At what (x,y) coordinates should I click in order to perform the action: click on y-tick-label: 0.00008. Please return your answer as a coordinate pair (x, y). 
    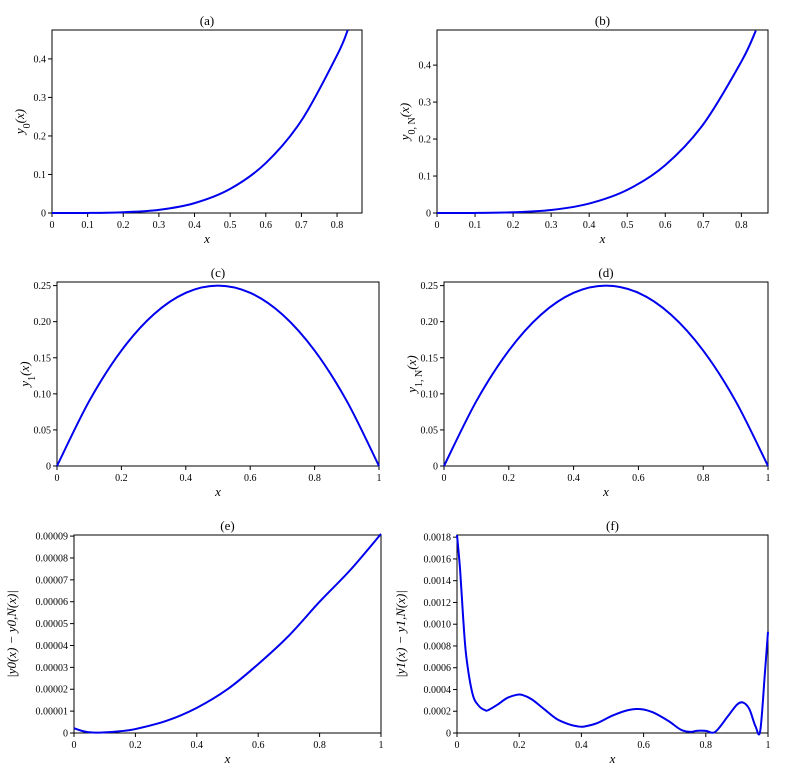
    Looking at the image, I should click on (52, 558).